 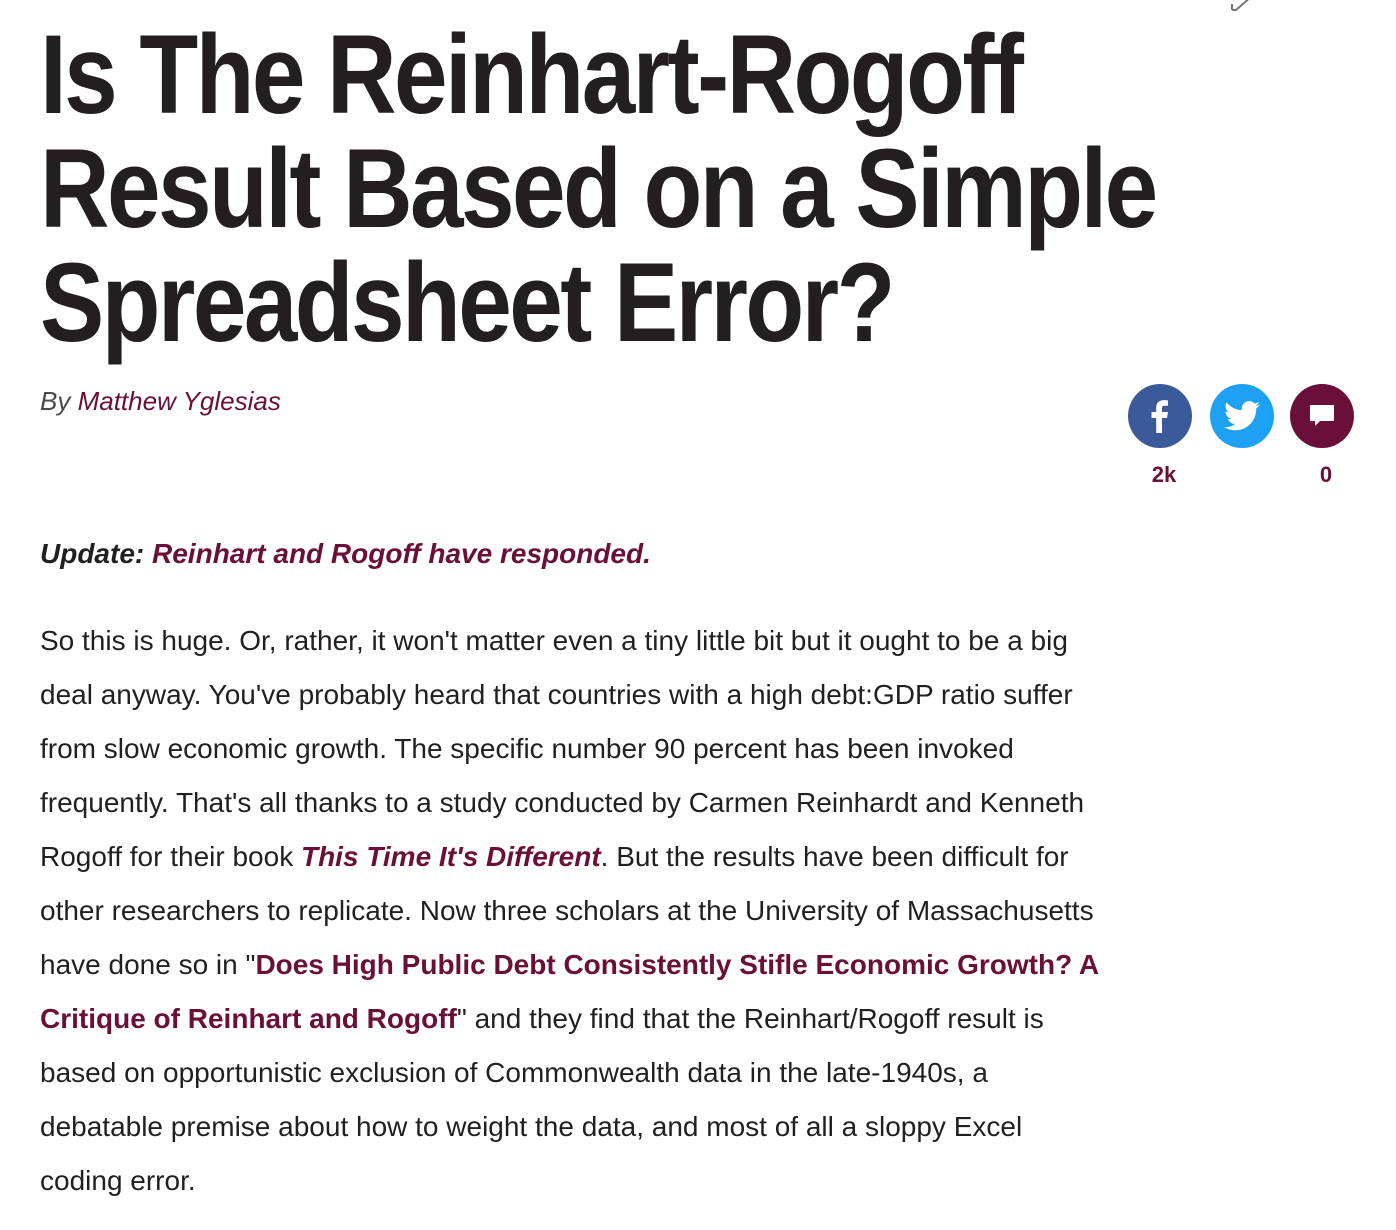 I want to click on body-text-segment: Rogoff for their book, so click(x=170, y=856).